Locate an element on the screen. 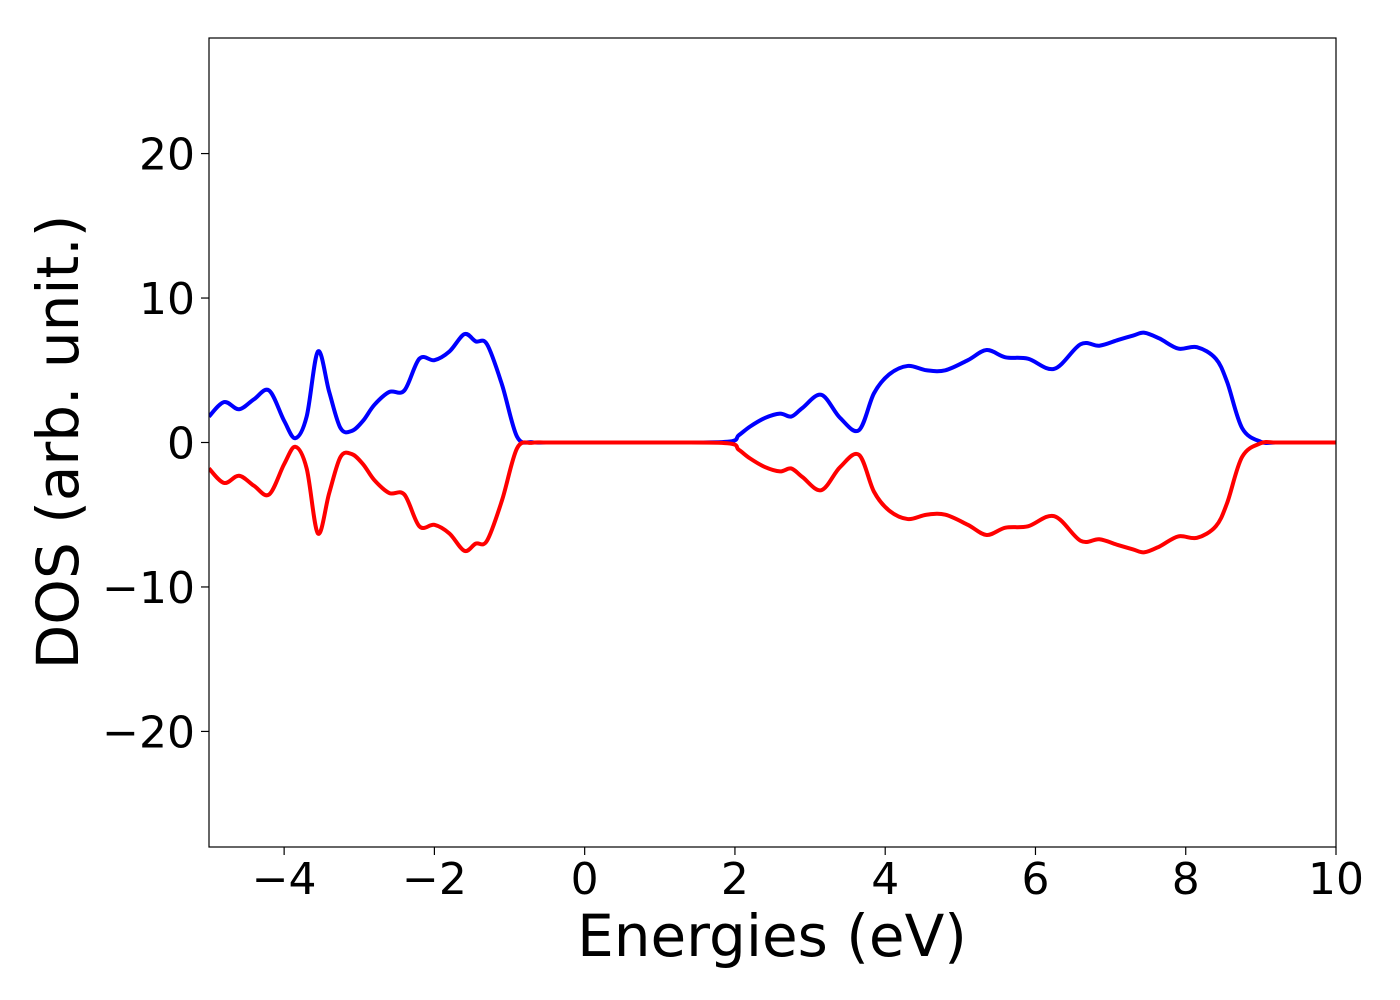 Image resolution: width=1400 pixels, height=1000 pixels. series-line-spin-down is located at coordinates (772, 497).